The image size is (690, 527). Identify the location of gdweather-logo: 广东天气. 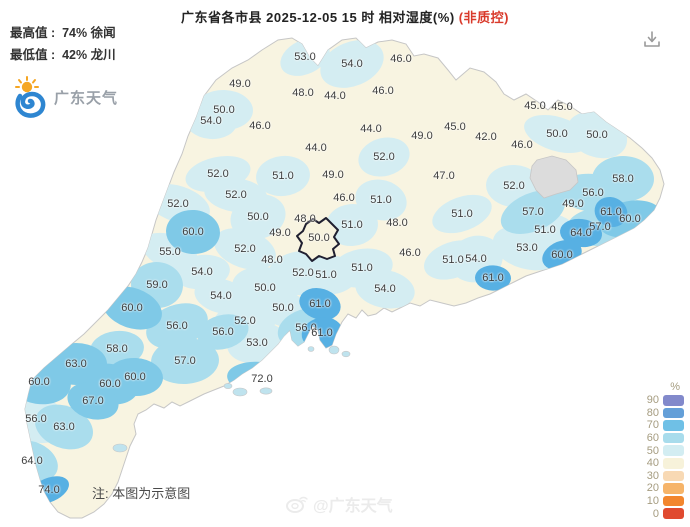
(65, 97).